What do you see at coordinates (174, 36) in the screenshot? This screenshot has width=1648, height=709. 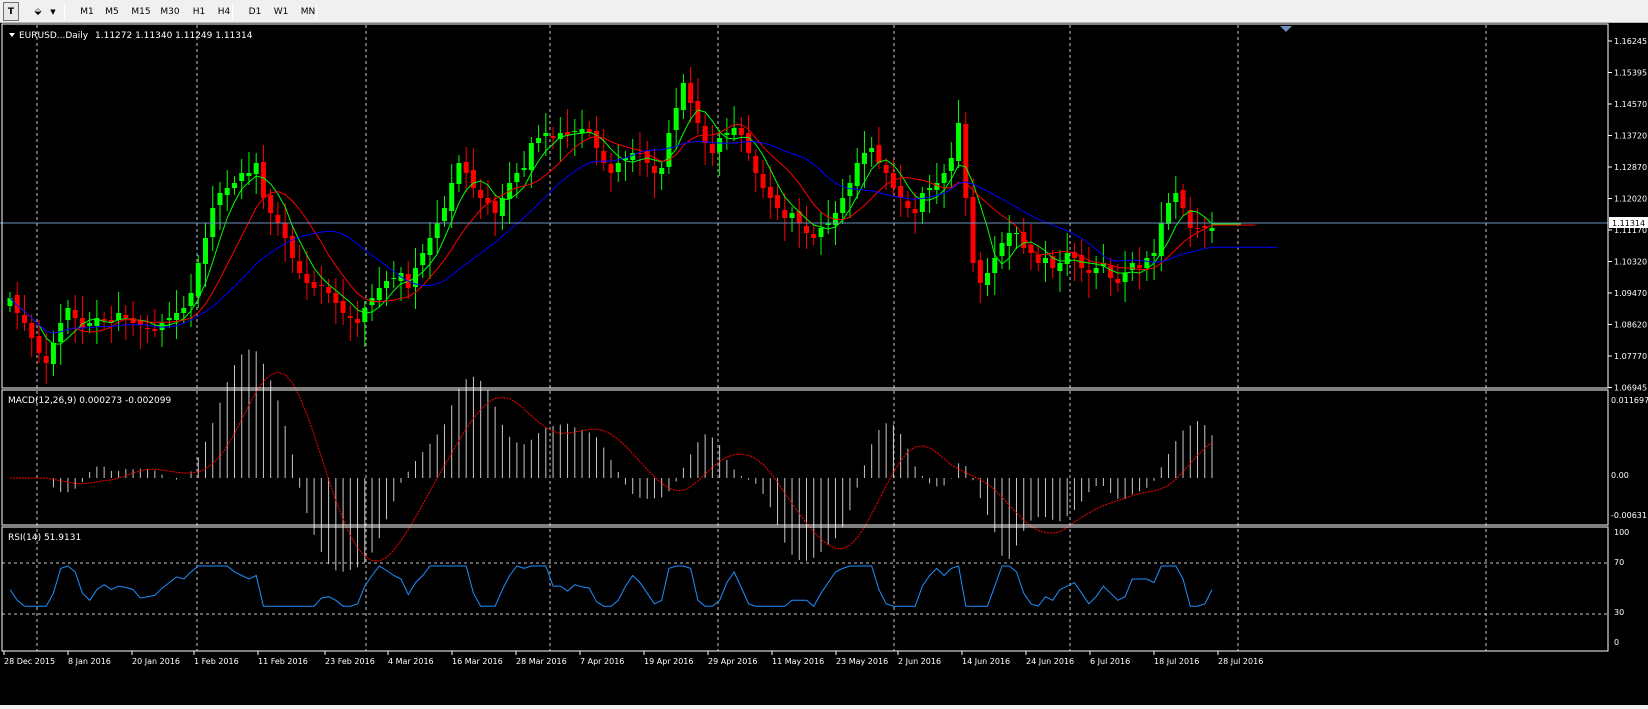 I see `ohlc-values: 1.11272 1.11340 1.11249 1.11314` at bounding box center [174, 36].